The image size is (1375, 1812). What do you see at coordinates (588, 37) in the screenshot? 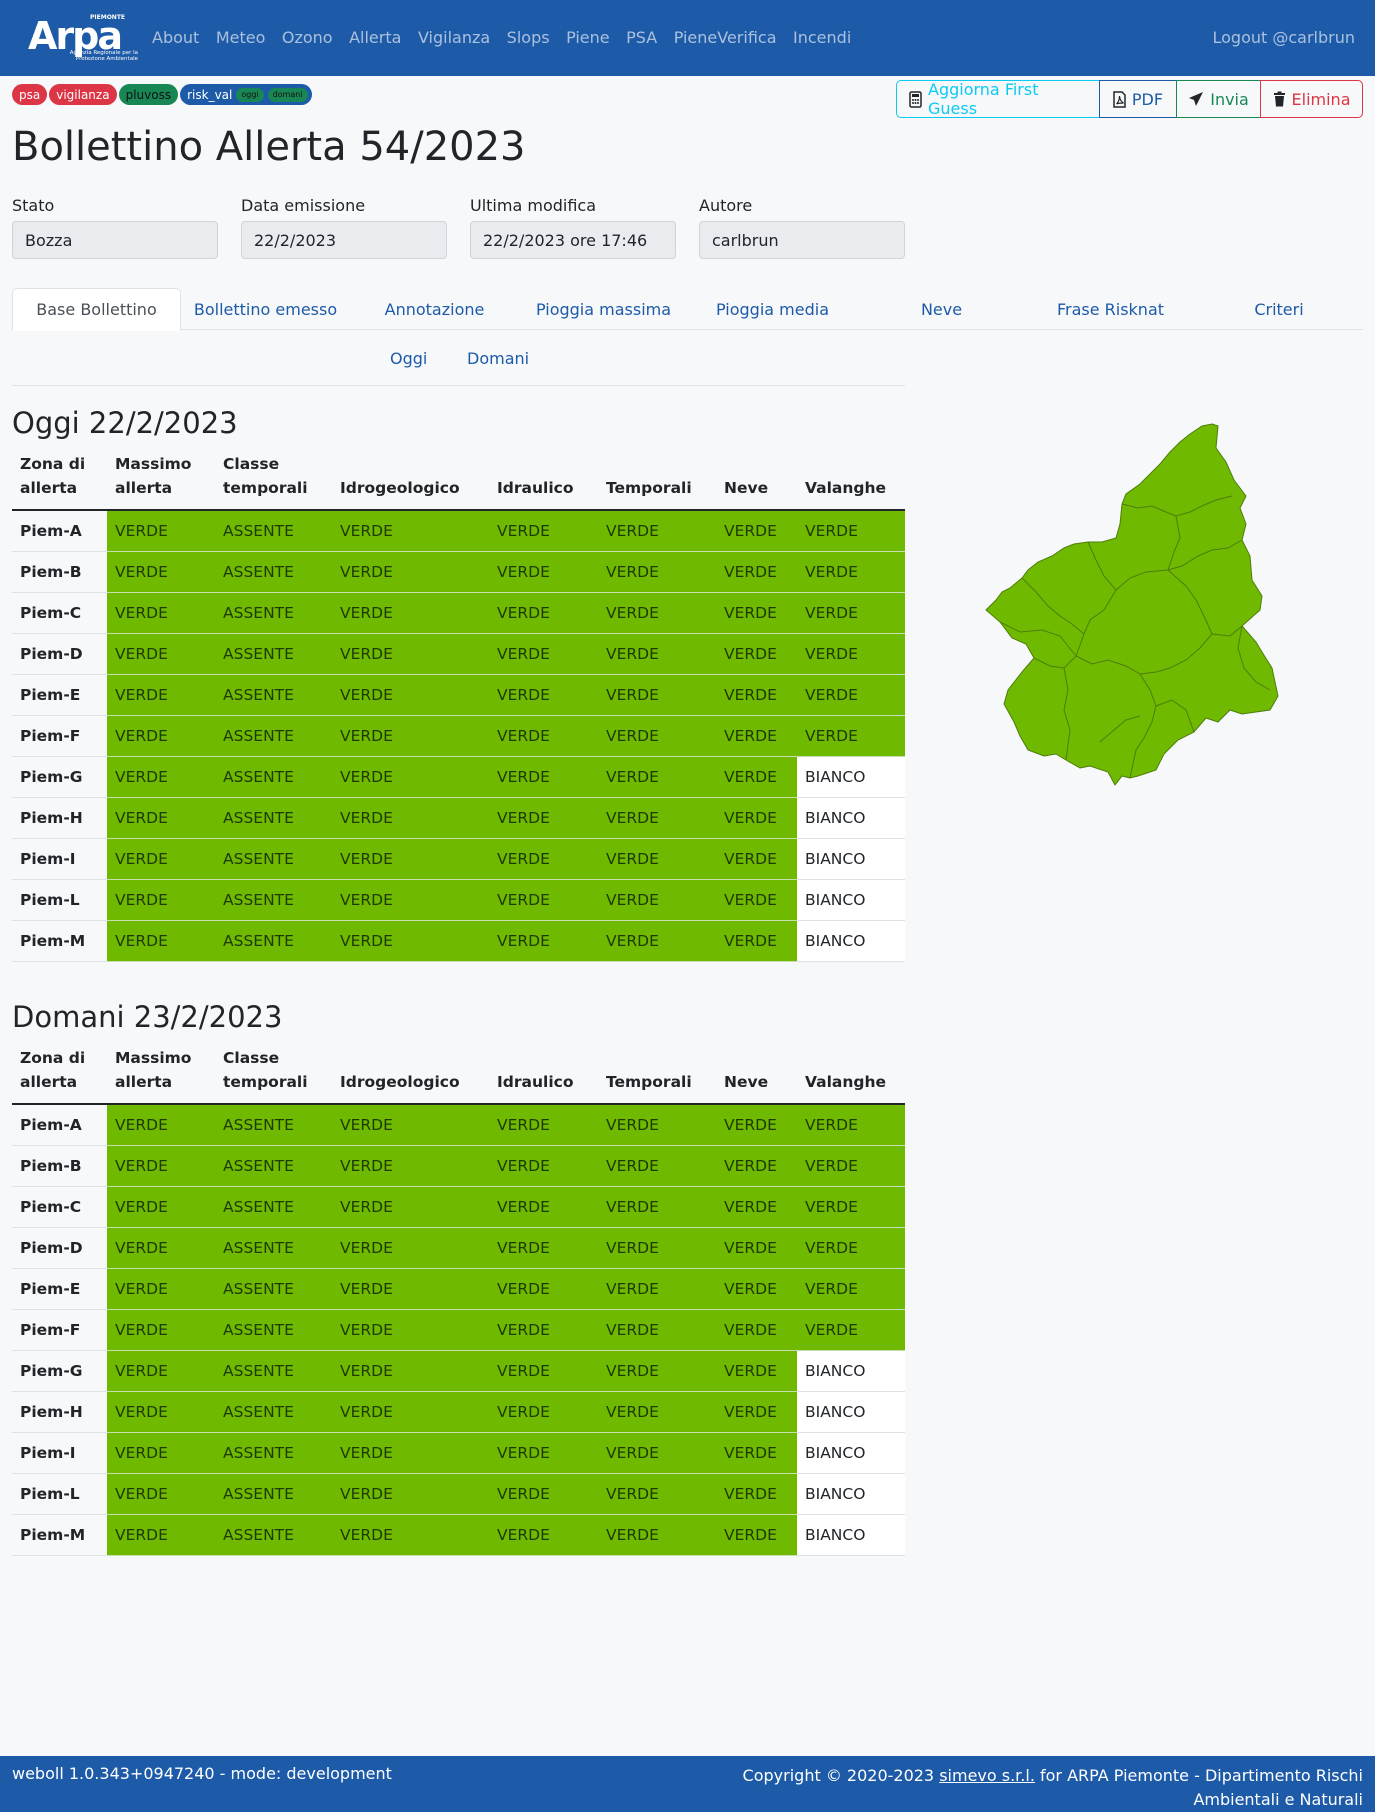
I see `nav-link-piene: Piene` at bounding box center [588, 37].